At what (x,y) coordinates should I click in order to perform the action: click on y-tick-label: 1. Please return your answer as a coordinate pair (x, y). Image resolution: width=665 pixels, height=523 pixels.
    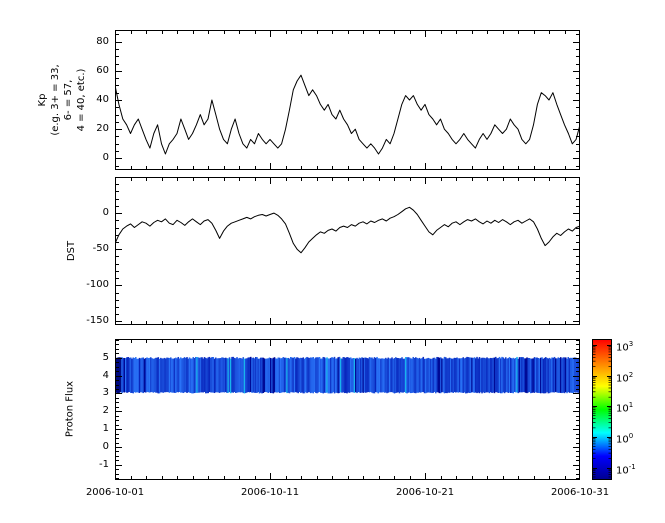
    Looking at the image, I should click on (105, 429).